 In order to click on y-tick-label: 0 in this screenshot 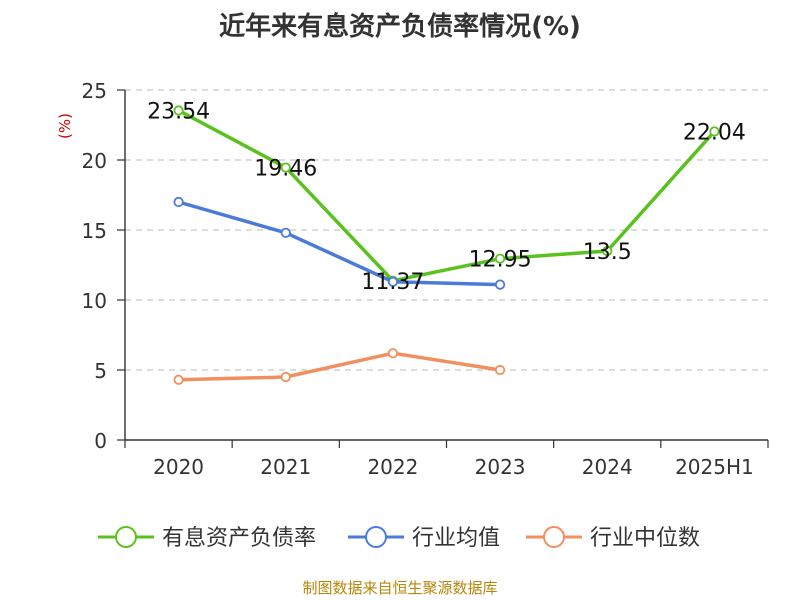, I will do `click(100, 441)`.